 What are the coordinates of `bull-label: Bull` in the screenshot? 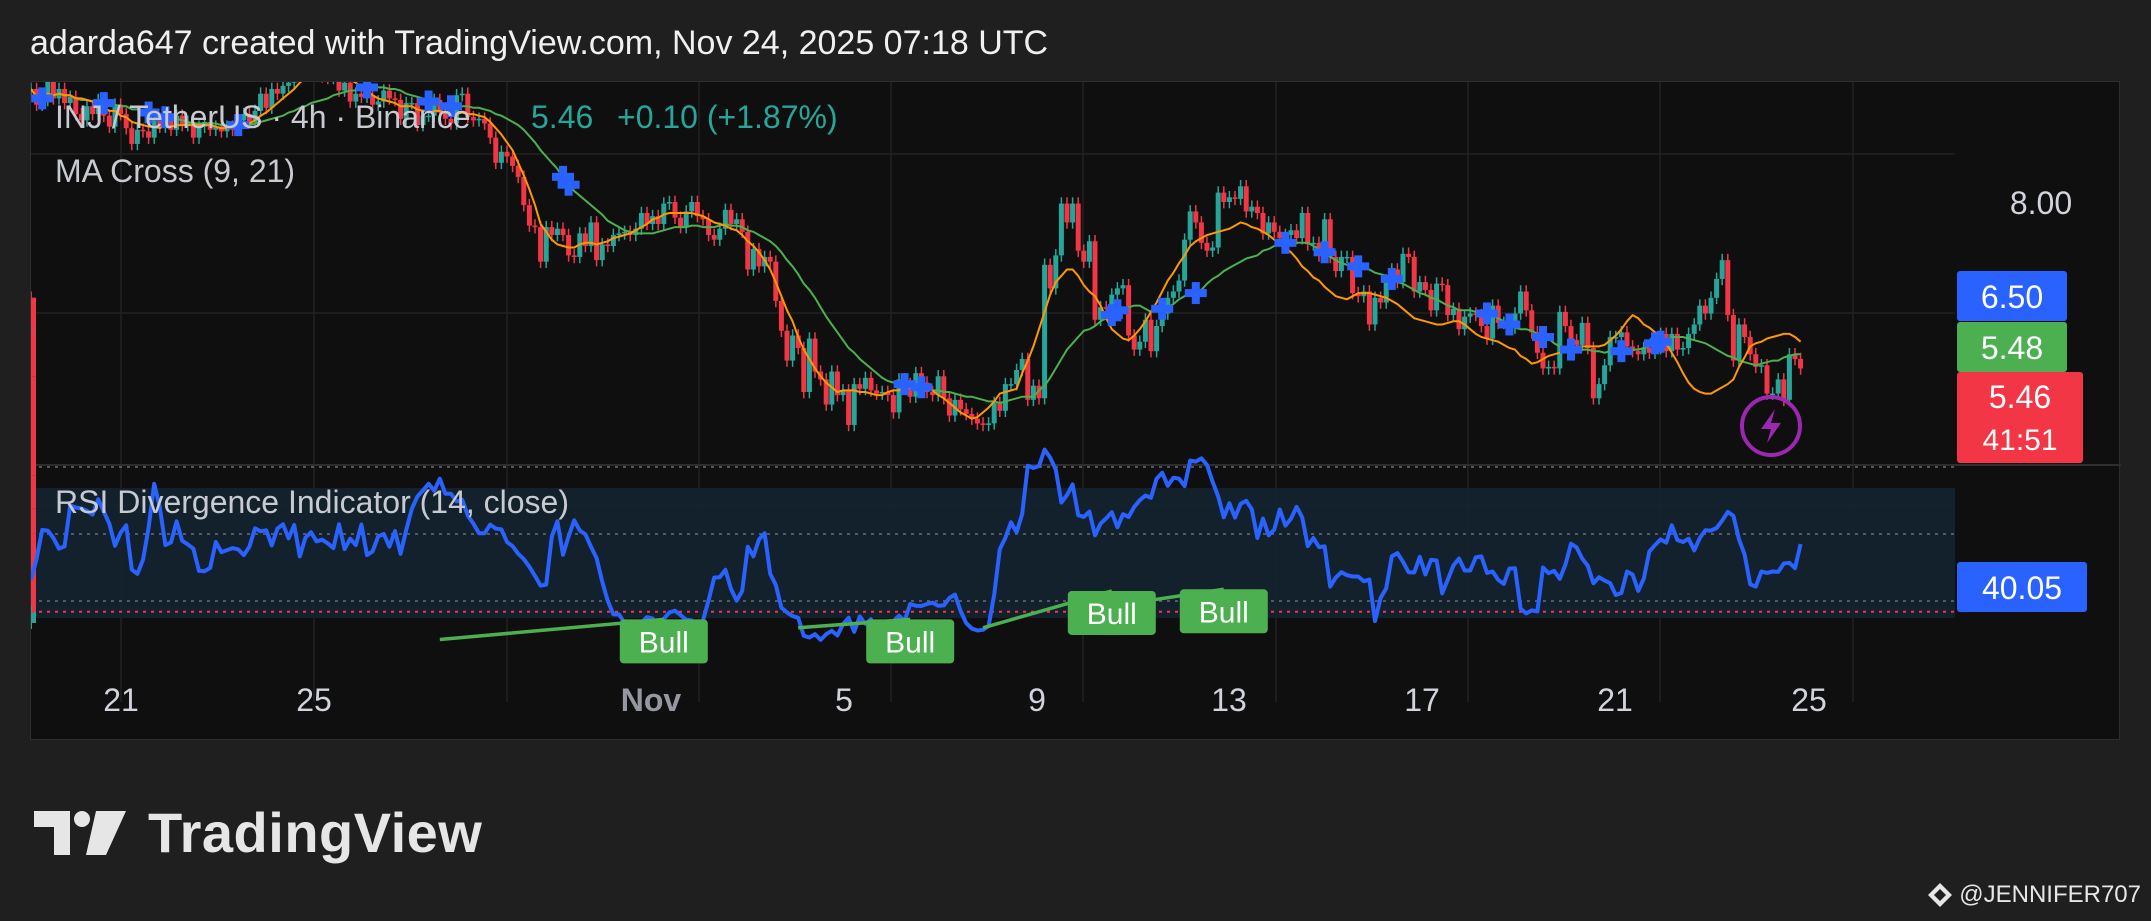 It's located at (1111, 612).